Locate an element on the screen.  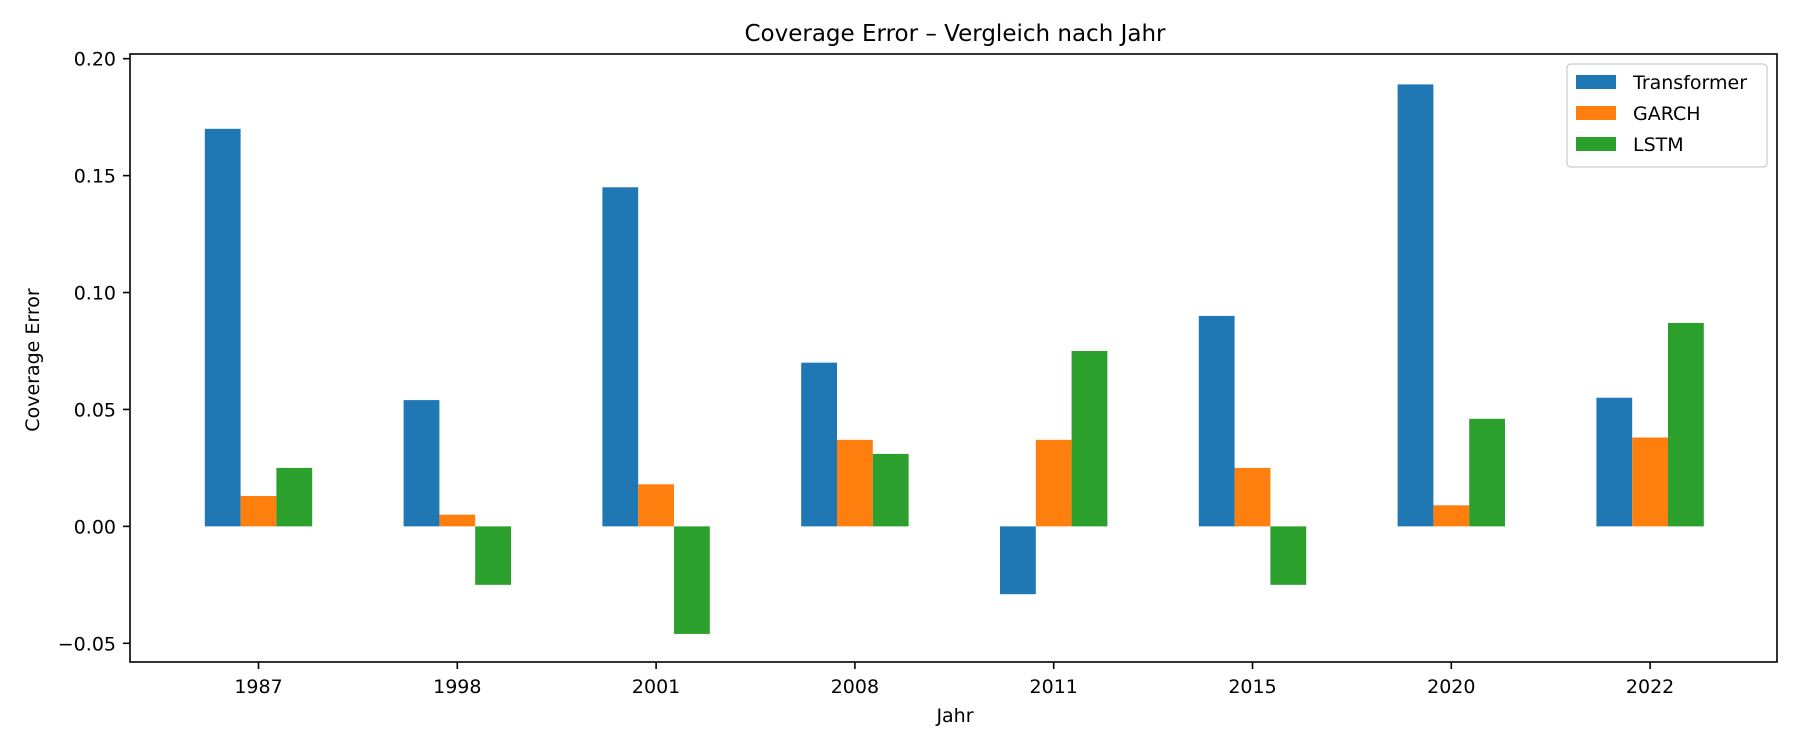
bar-garch-2008 is located at coordinates (855, 483).